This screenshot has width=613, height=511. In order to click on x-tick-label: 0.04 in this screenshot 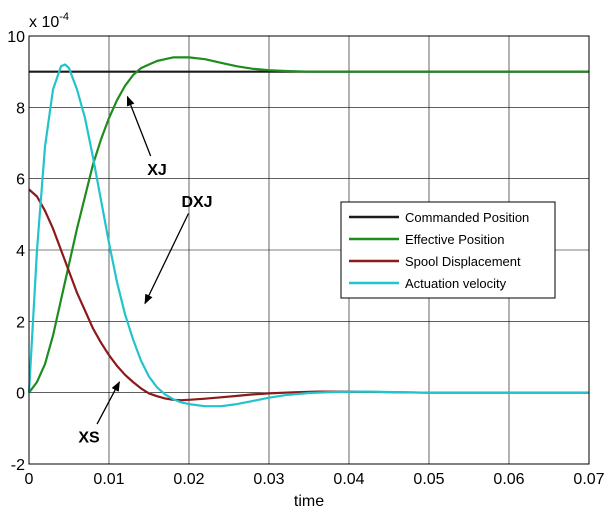, I will do `click(348, 479)`.